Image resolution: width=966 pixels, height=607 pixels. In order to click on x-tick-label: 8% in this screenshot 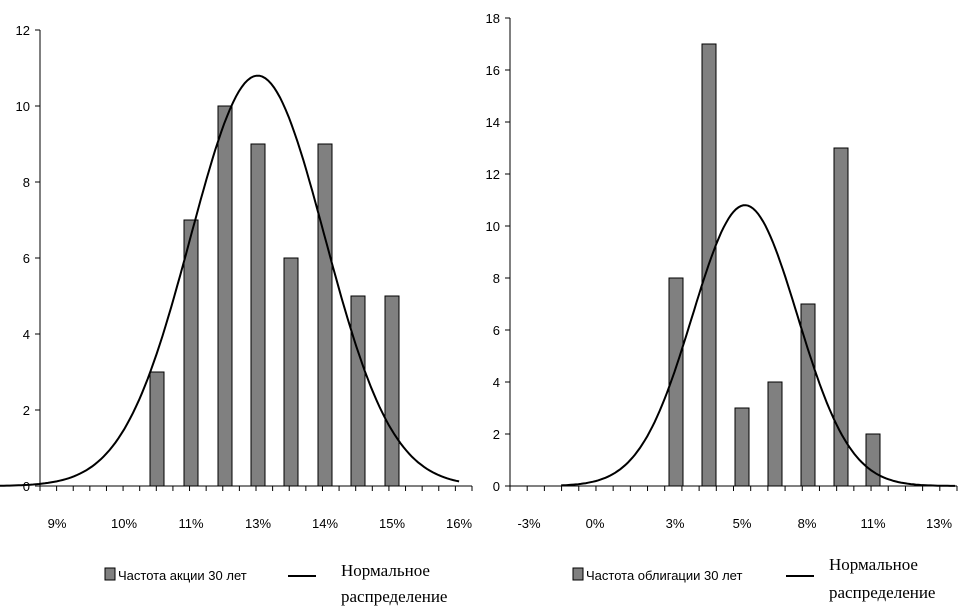, I will do `click(807, 523)`.